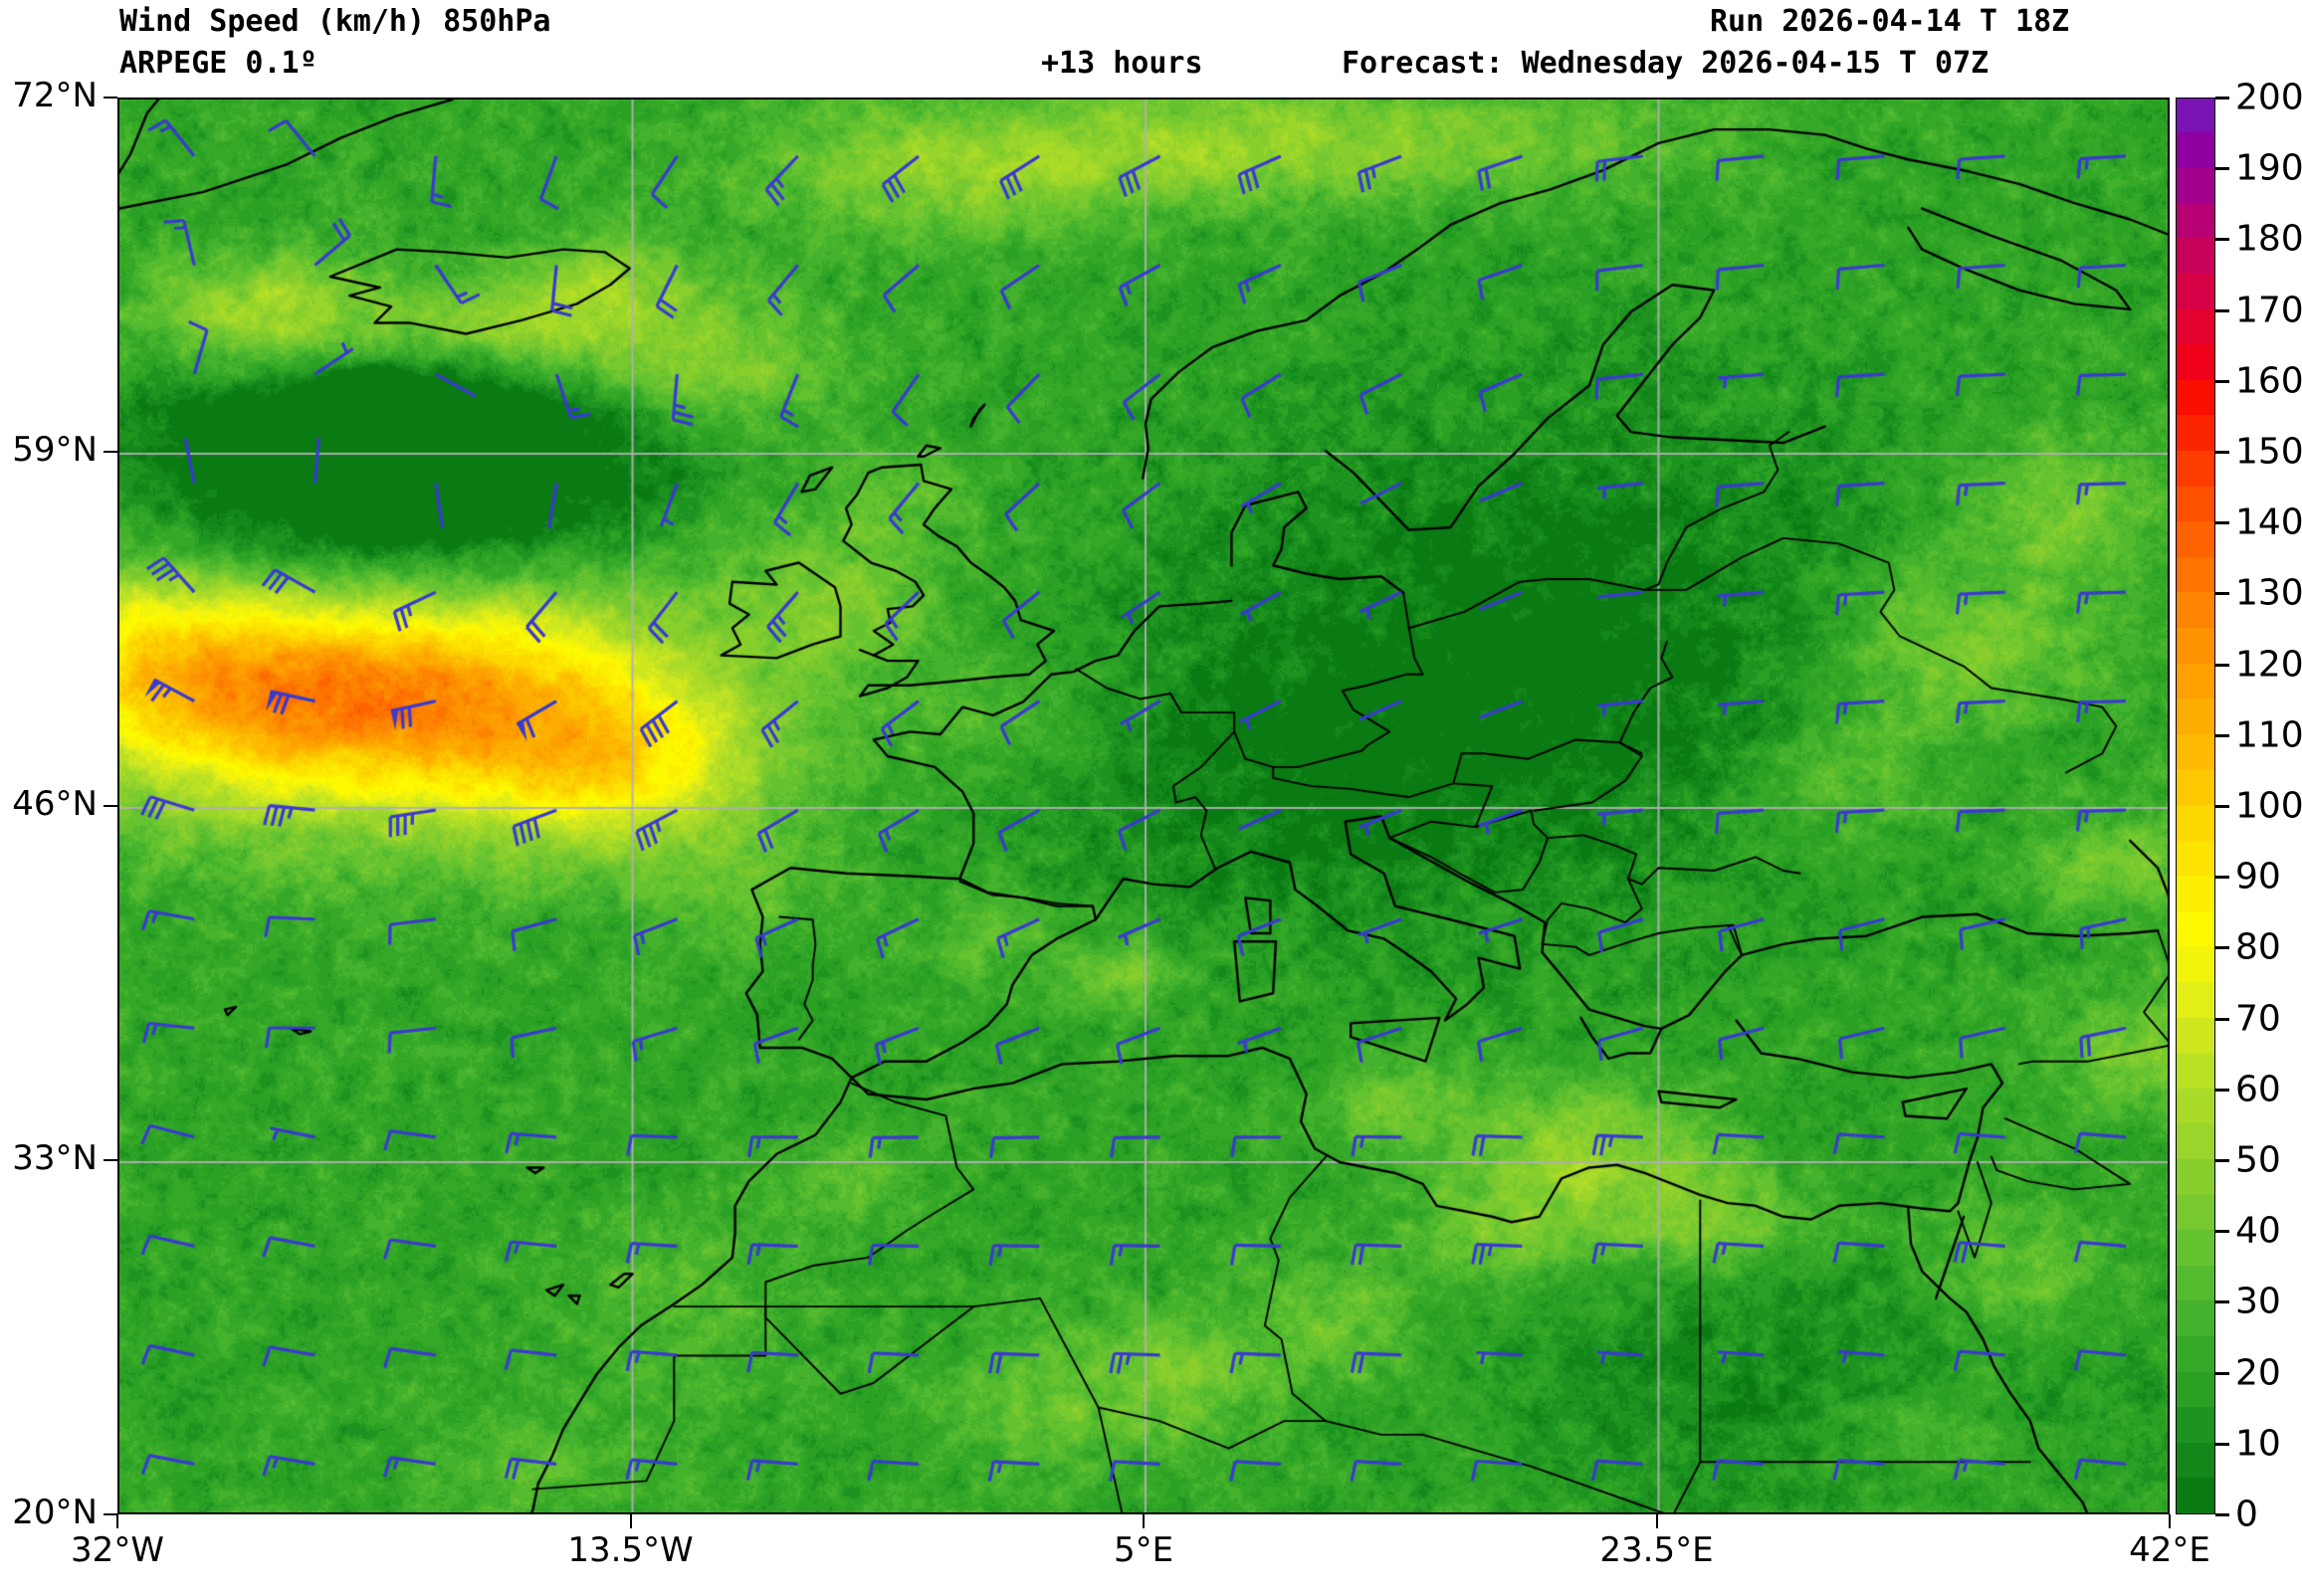 Image resolution: width=2302 pixels, height=1596 pixels. What do you see at coordinates (2269, 806) in the screenshot?
I see `colorbar-tick-label: 100` at bounding box center [2269, 806].